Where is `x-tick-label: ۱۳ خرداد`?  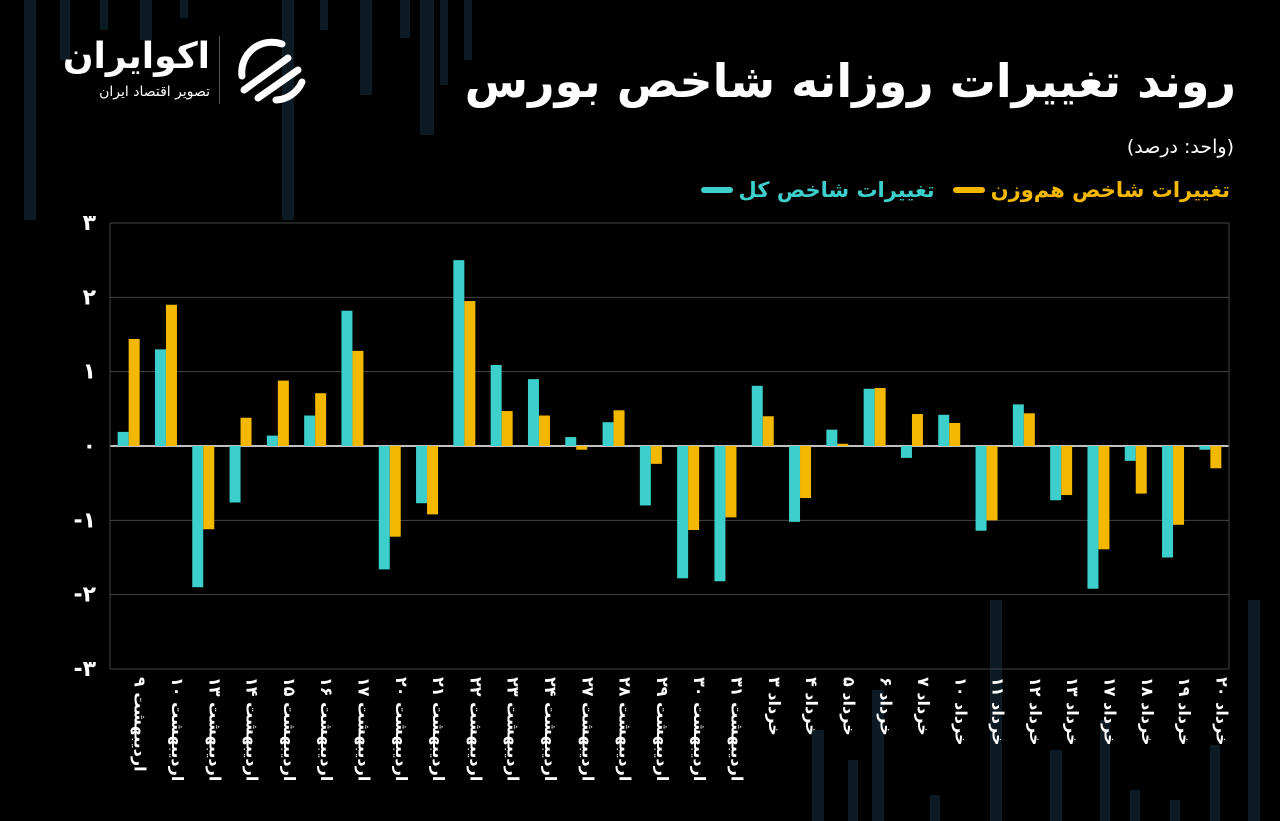 x-tick-label: ۱۳ خرداد is located at coordinates (1072, 711).